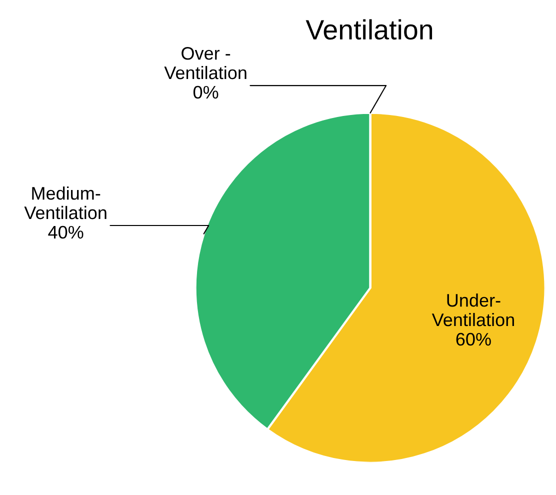  What do you see at coordinates (473, 310) in the screenshot?
I see `slice-label: Under-Ventilation` at bounding box center [473, 310].